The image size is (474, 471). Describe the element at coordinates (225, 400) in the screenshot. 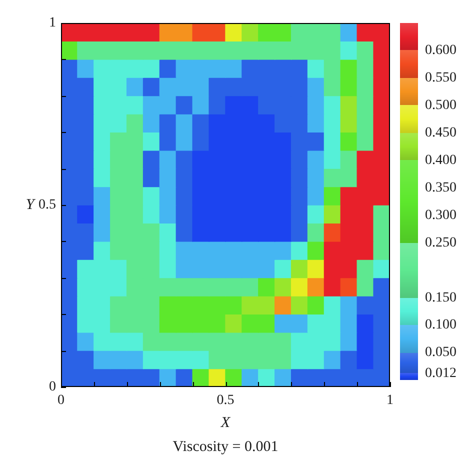

I see `x-tick-label: 0.5` at that location.